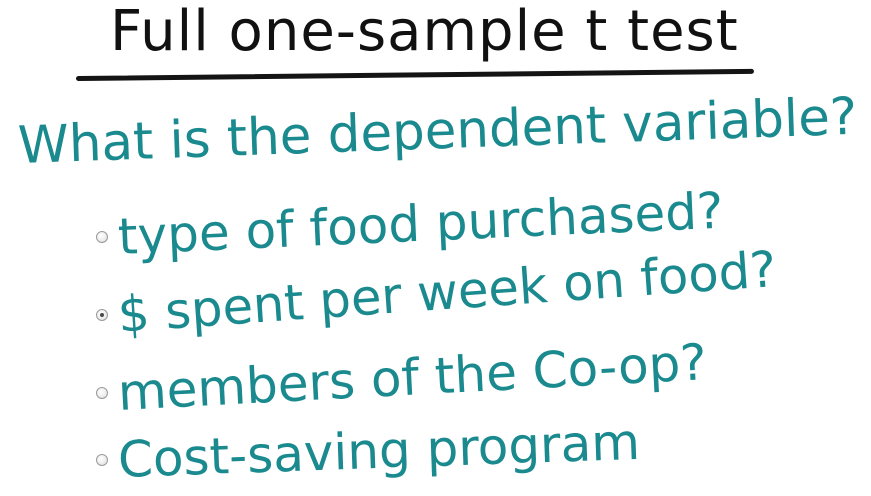  What do you see at coordinates (410, 225) in the screenshot?
I see `option-food-type: type of food purchased?` at bounding box center [410, 225].